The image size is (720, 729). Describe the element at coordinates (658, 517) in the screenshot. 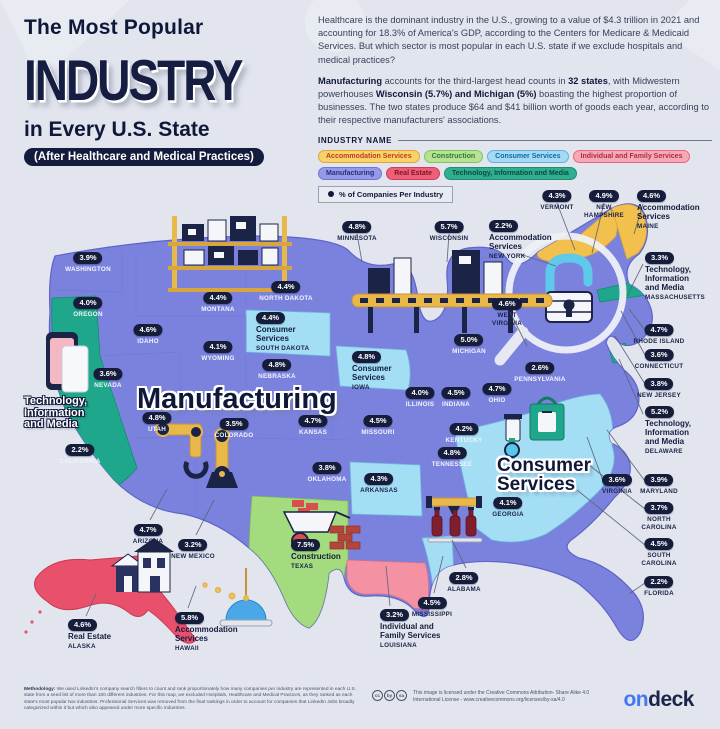

I see `state-label-nc: 3.7% NORTH CAROLINA` at that location.